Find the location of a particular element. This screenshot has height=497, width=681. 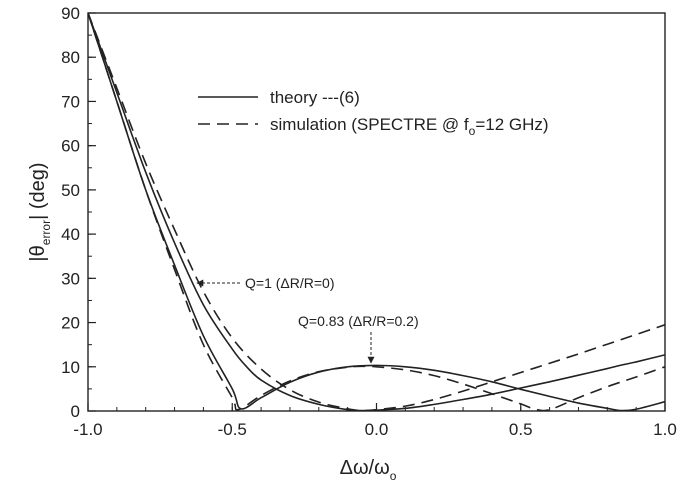

x-tick-label: 0.5 is located at coordinates (521, 429).